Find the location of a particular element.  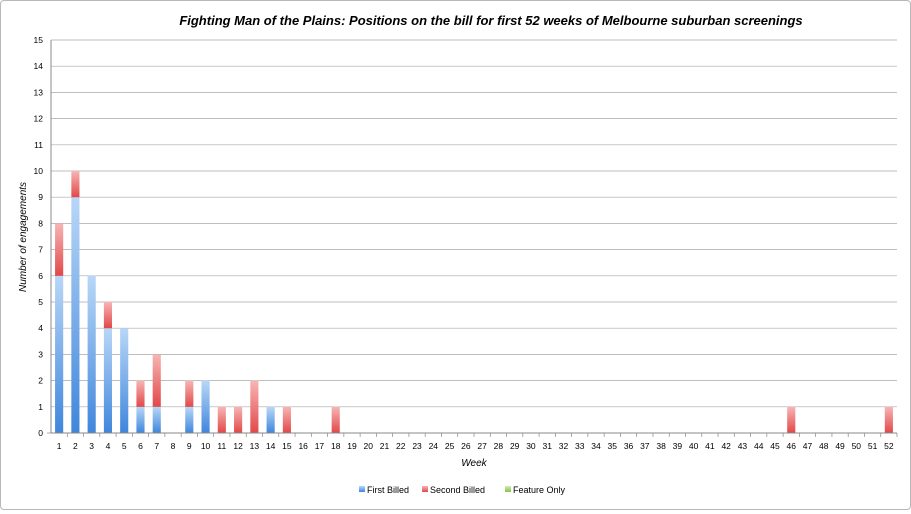

x-tick-label: 2 is located at coordinates (75, 446).